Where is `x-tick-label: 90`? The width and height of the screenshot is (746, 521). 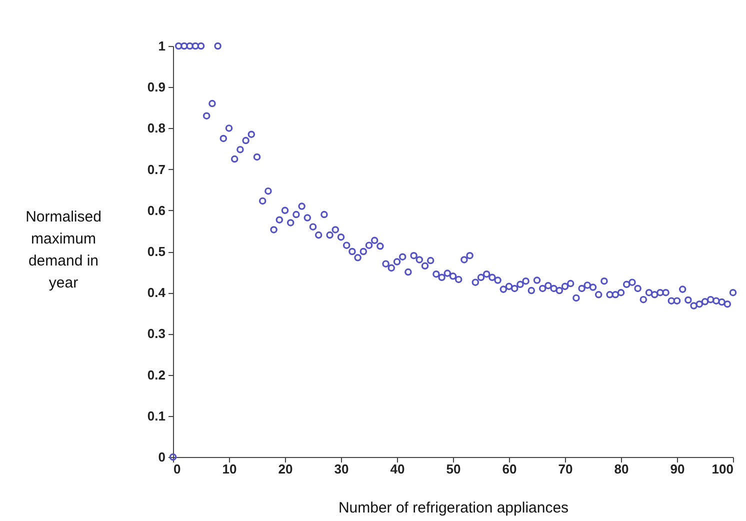
x-tick-label: 90 is located at coordinates (677, 469).